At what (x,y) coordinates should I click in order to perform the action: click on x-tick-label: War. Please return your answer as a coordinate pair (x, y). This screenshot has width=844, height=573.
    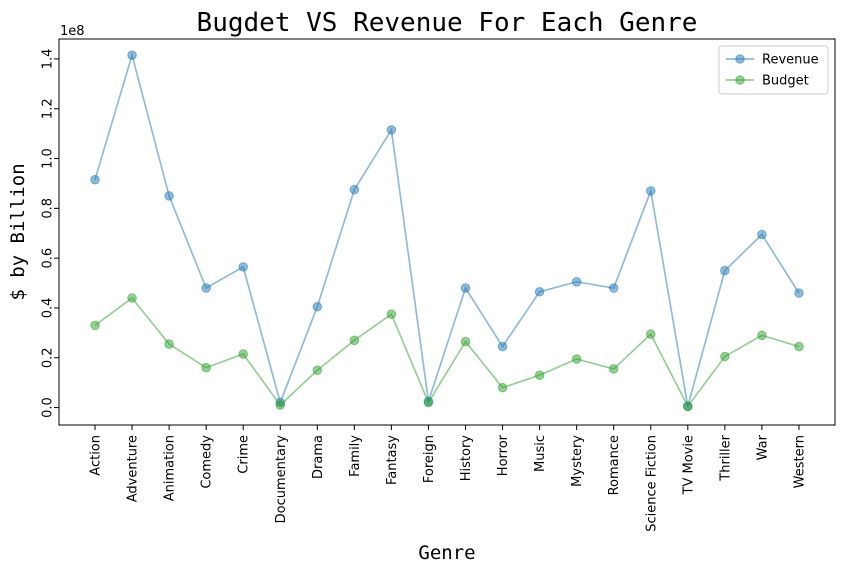
    Looking at the image, I should click on (762, 447).